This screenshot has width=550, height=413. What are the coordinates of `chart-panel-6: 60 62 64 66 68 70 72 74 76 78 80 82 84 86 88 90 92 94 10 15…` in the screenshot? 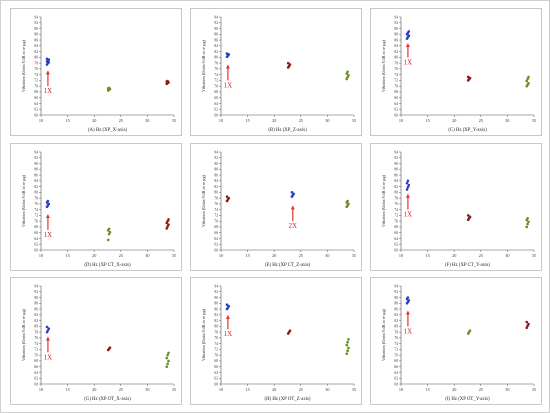 It's located at (96, 341).